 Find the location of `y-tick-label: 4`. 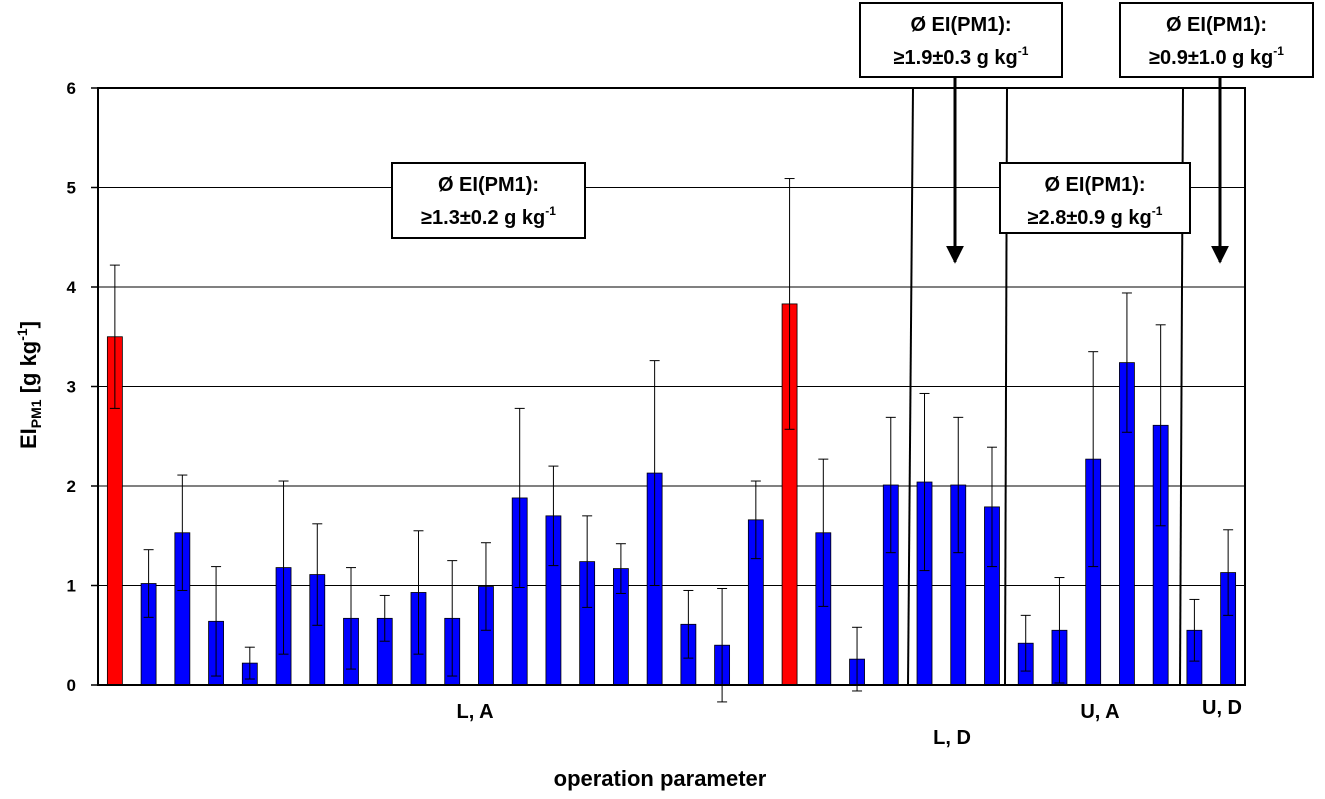

y-tick-label: 4 is located at coordinates (72, 287).